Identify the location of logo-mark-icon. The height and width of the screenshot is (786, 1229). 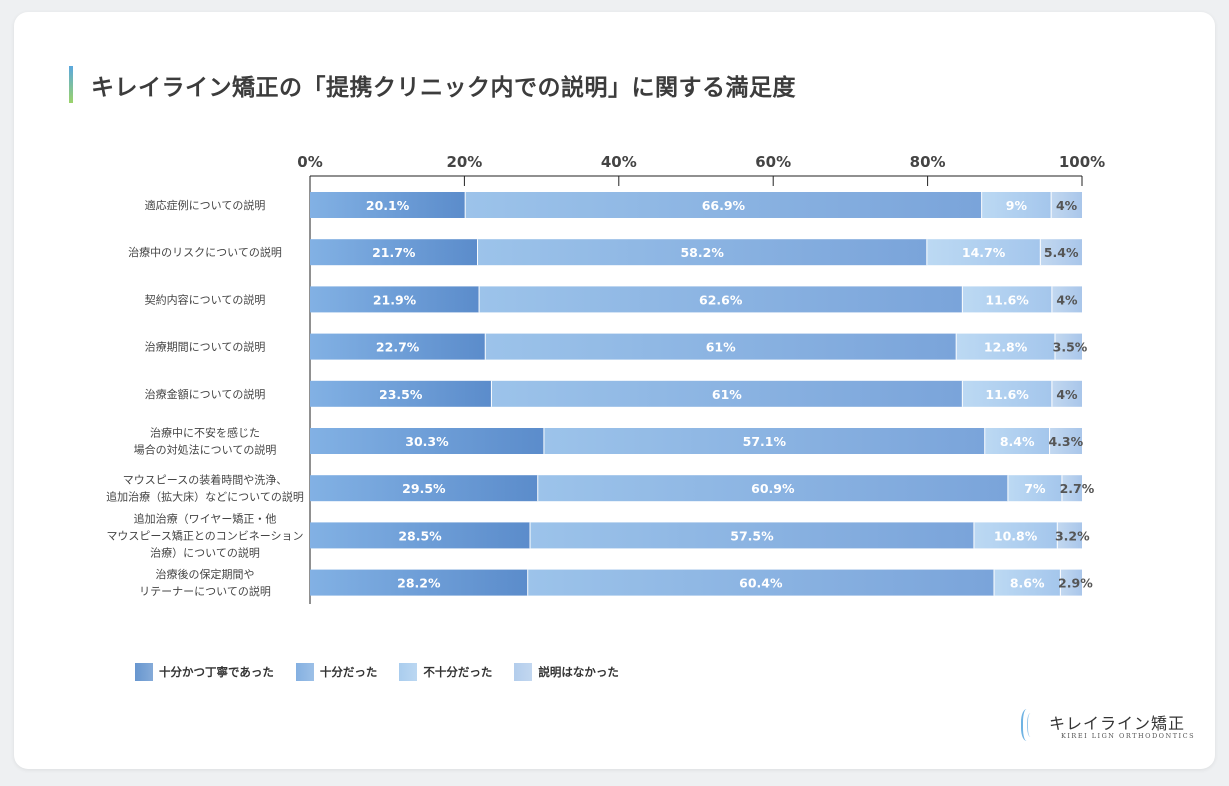
(1028, 725).